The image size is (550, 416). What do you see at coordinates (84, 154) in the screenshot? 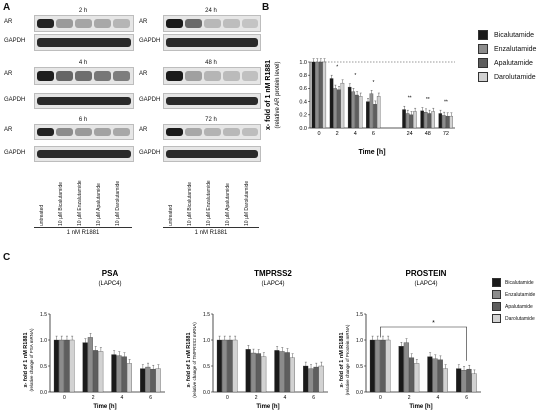
I see `blot-gapdh-6h` at bounding box center [84, 154].